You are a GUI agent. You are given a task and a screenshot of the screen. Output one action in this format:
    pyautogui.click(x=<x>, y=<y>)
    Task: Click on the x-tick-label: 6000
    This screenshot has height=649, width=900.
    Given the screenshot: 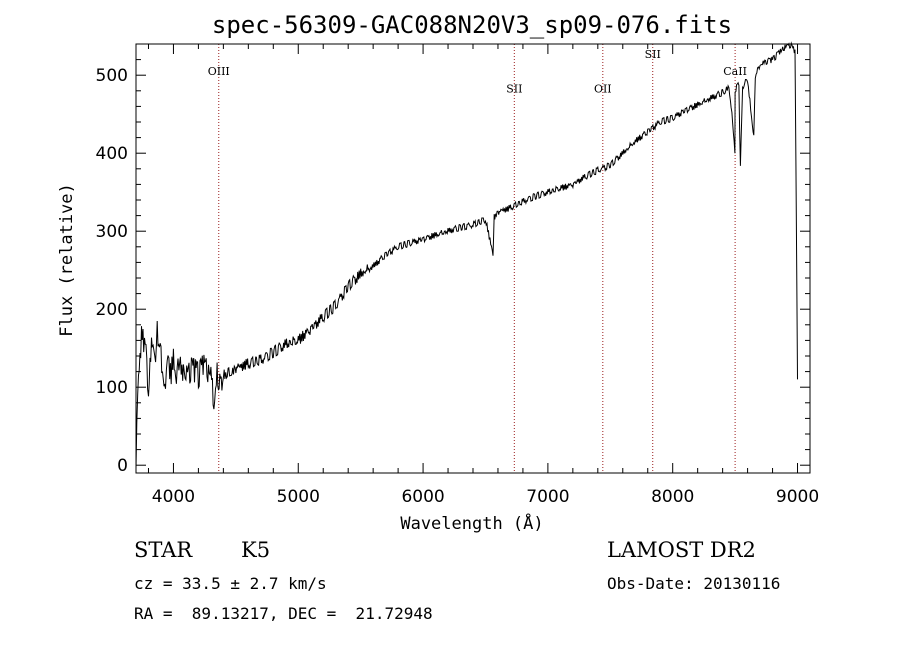 What is the action you would take?
    pyautogui.click(x=422, y=497)
    